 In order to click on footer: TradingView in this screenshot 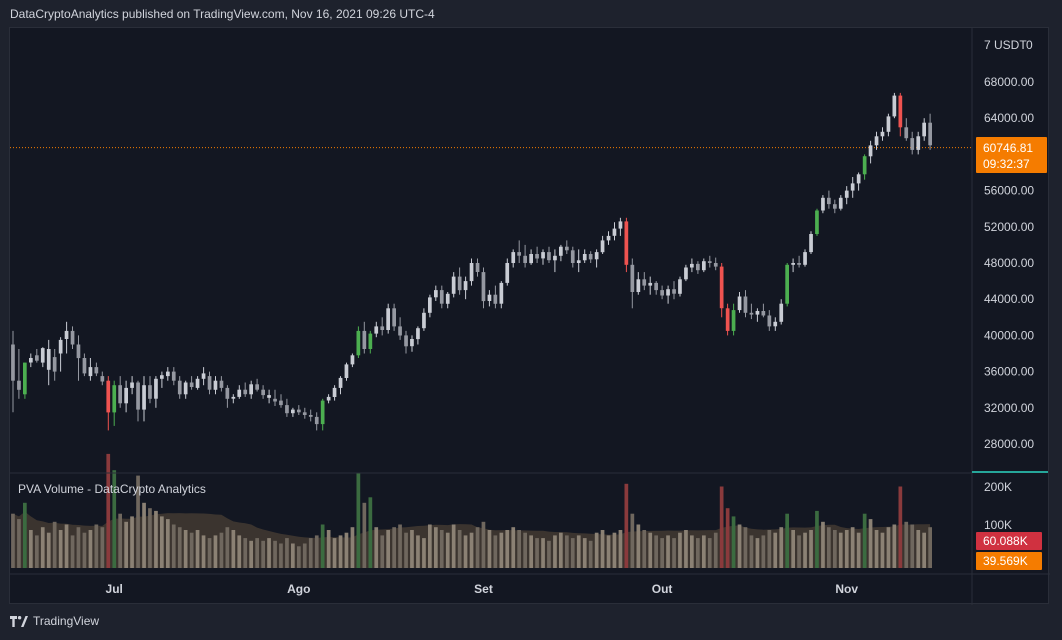, I will do `click(54, 621)`.